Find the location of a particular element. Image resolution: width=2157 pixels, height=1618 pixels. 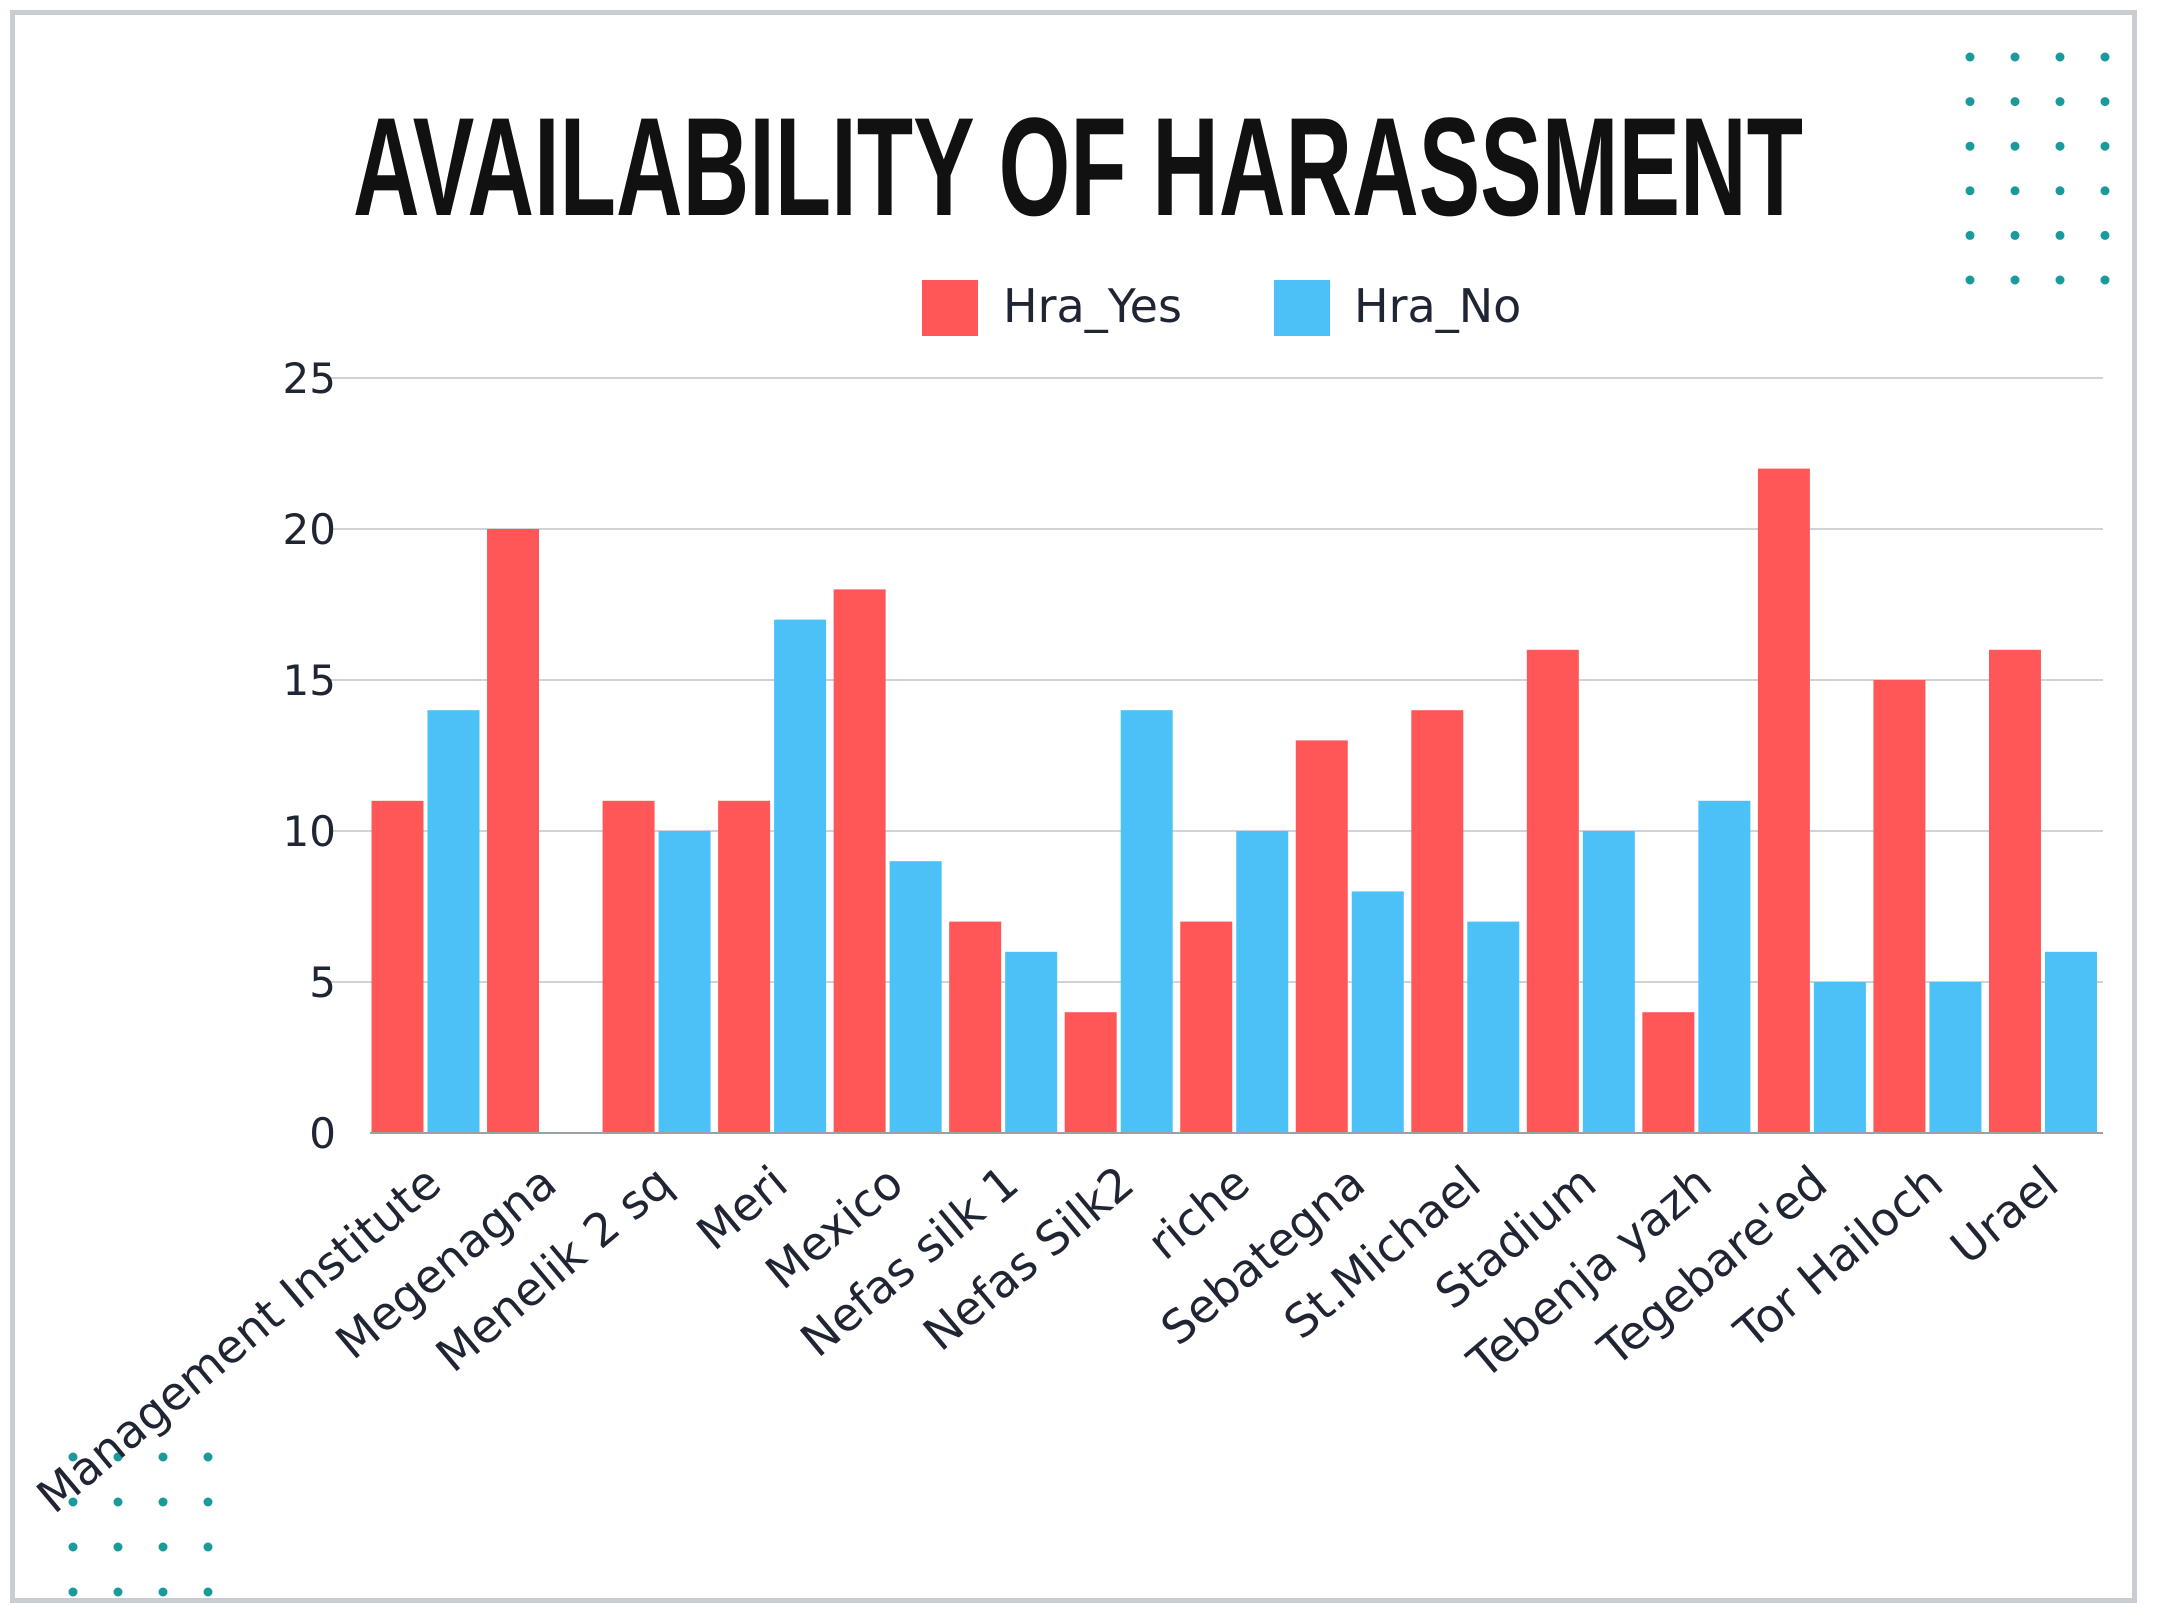

legend-label-hra-yes: Hra_Yes is located at coordinates (1092, 306).